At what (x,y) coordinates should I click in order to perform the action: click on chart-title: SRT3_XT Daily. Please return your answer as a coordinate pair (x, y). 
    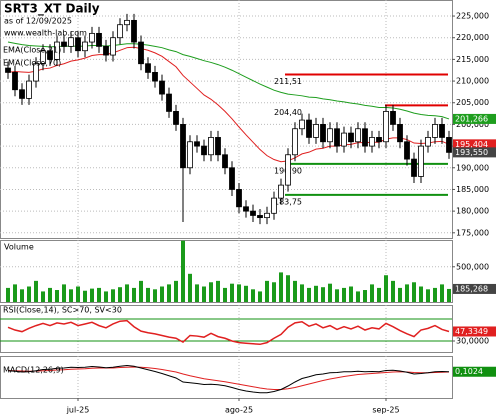
    Looking at the image, I should click on (52, 9).